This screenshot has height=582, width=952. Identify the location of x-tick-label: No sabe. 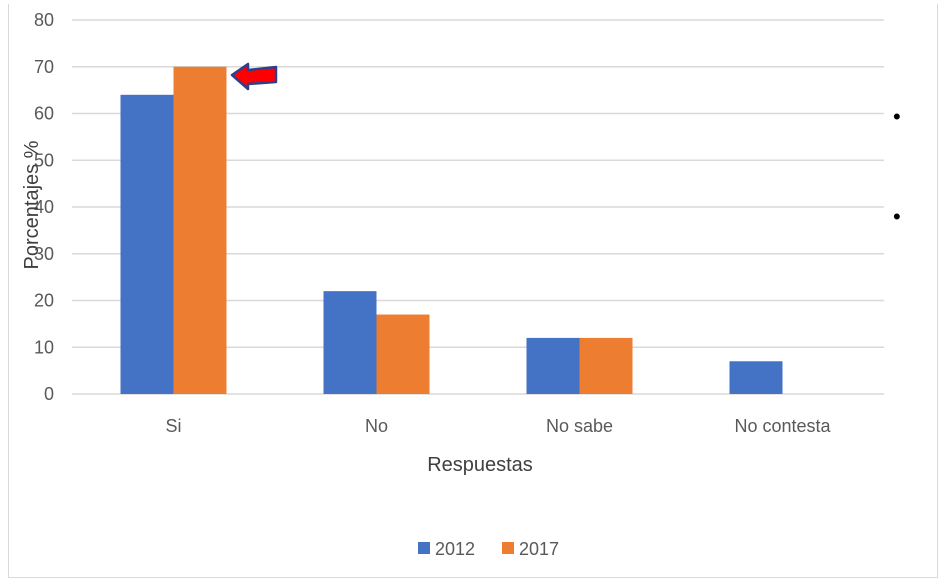
(579, 426).